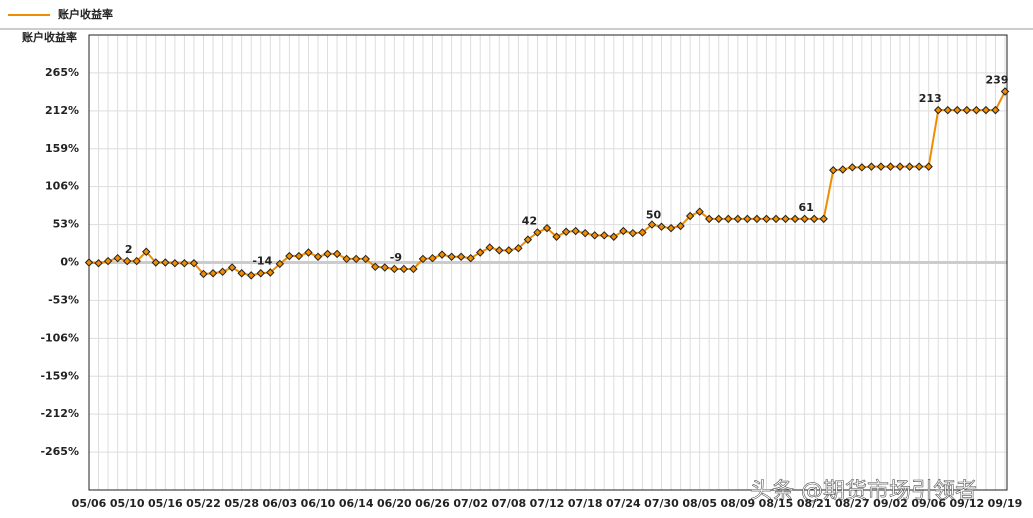  Describe the element at coordinates (863, 491) in the screenshot. I see `watermark: 头条 @期货市场引领者` at that location.